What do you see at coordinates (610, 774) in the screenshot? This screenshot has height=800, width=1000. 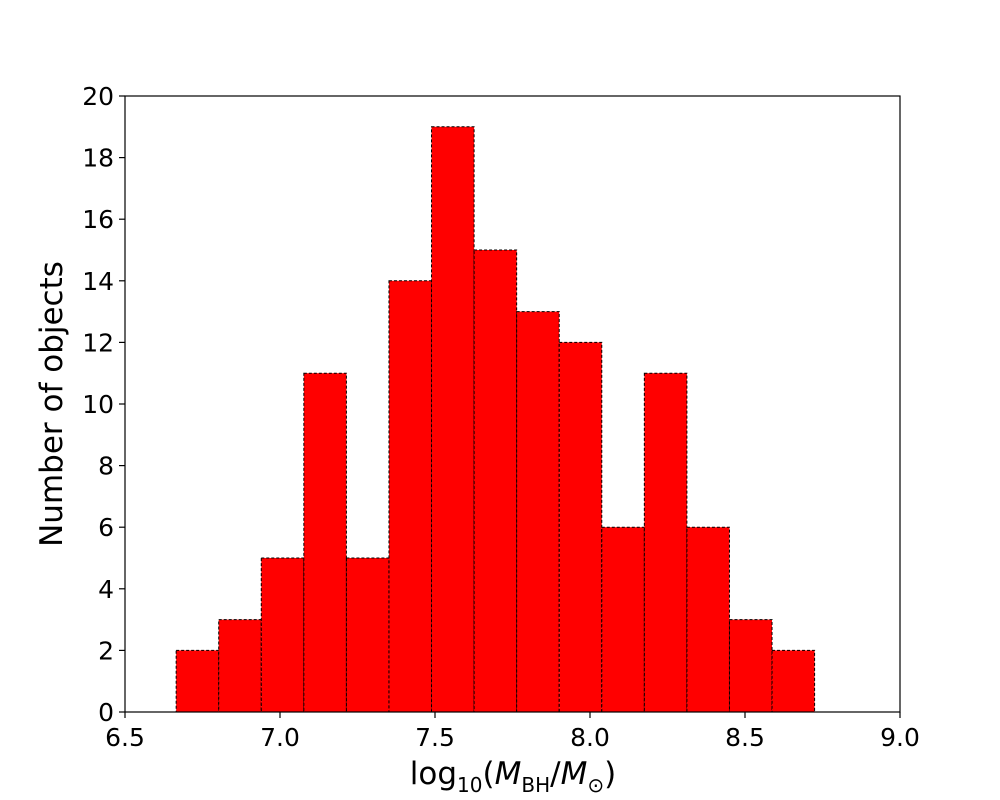 I see `x-label-close-paren: )` at bounding box center [610, 774].